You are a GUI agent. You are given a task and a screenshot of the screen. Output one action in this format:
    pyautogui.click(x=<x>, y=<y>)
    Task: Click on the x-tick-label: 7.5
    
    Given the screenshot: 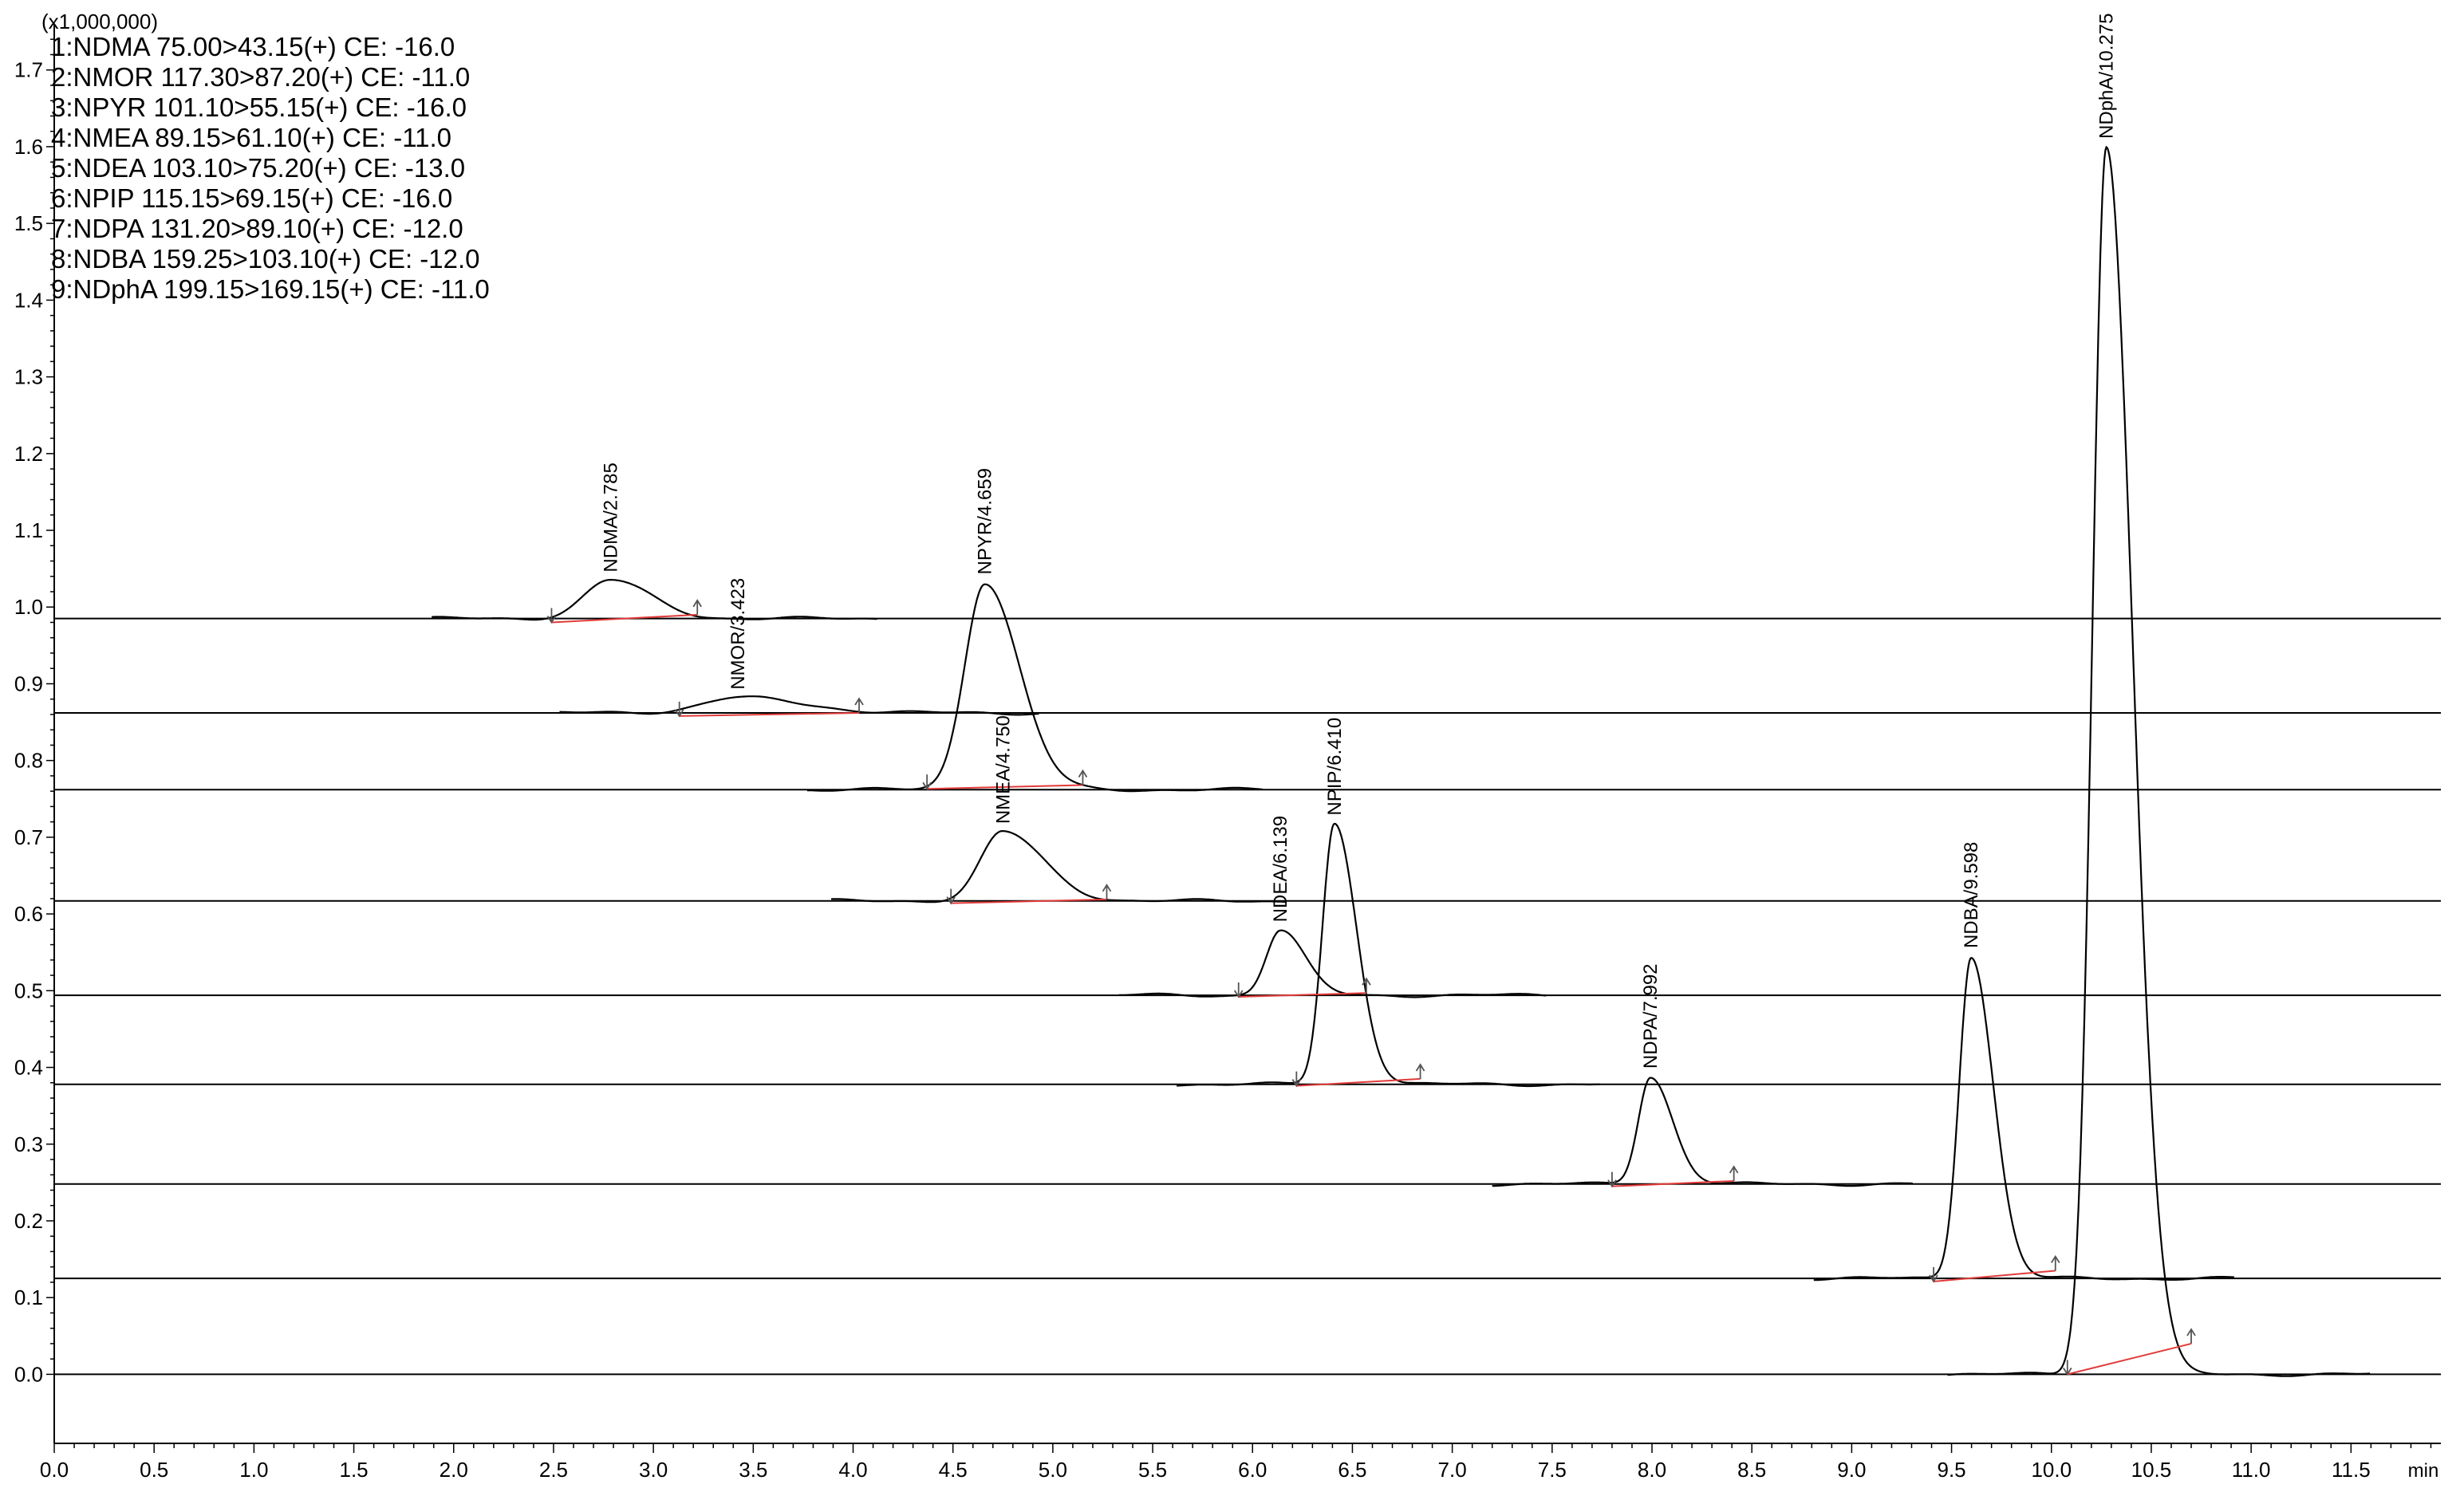 What is the action you would take?
    pyautogui.click(x=1552, y=1470)
    